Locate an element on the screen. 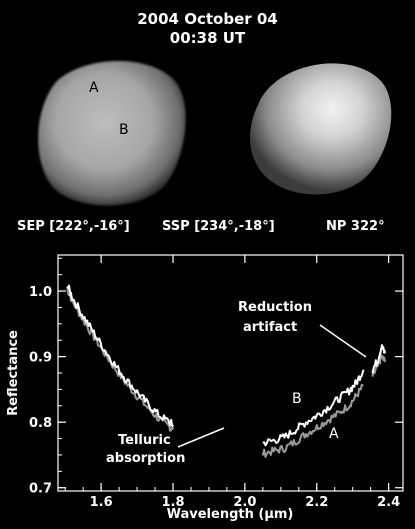  shape-model-image is located at coordinates (320, 125).